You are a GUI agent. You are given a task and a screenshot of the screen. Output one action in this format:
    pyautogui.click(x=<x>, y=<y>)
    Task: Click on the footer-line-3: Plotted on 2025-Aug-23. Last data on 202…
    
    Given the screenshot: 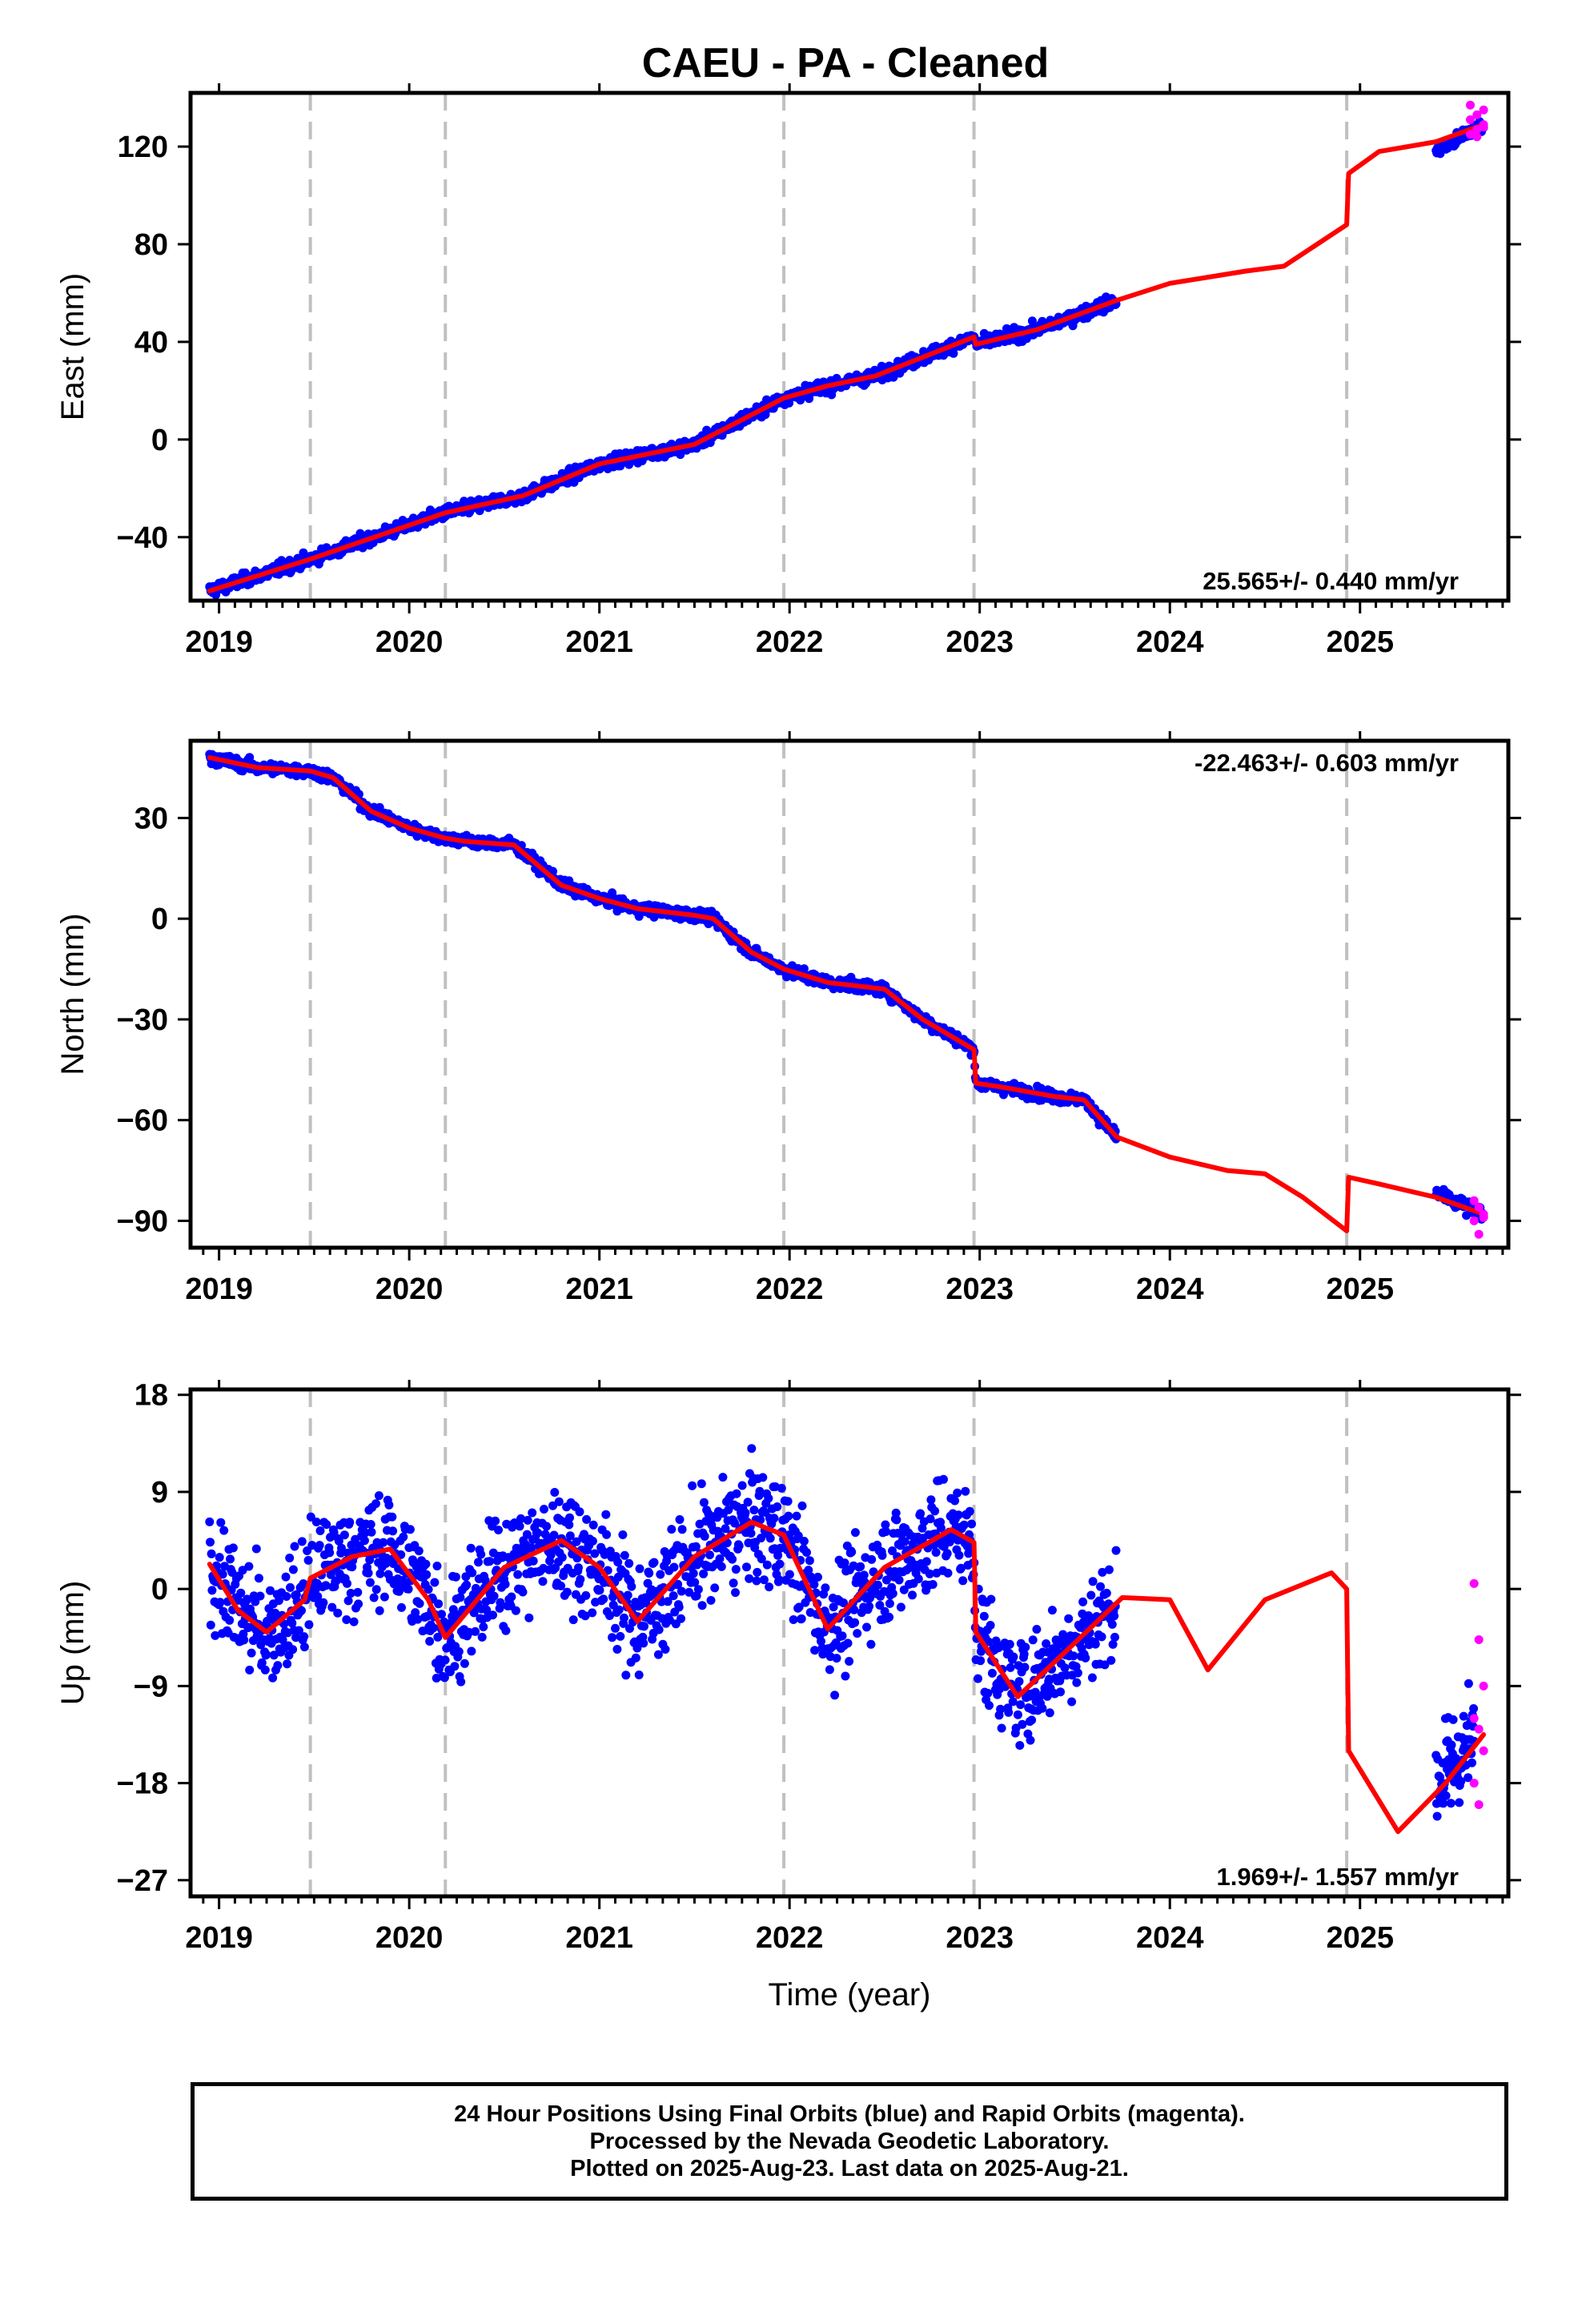 What is the action you would take?
    pyautogui.click(x=849, y=2169)
    